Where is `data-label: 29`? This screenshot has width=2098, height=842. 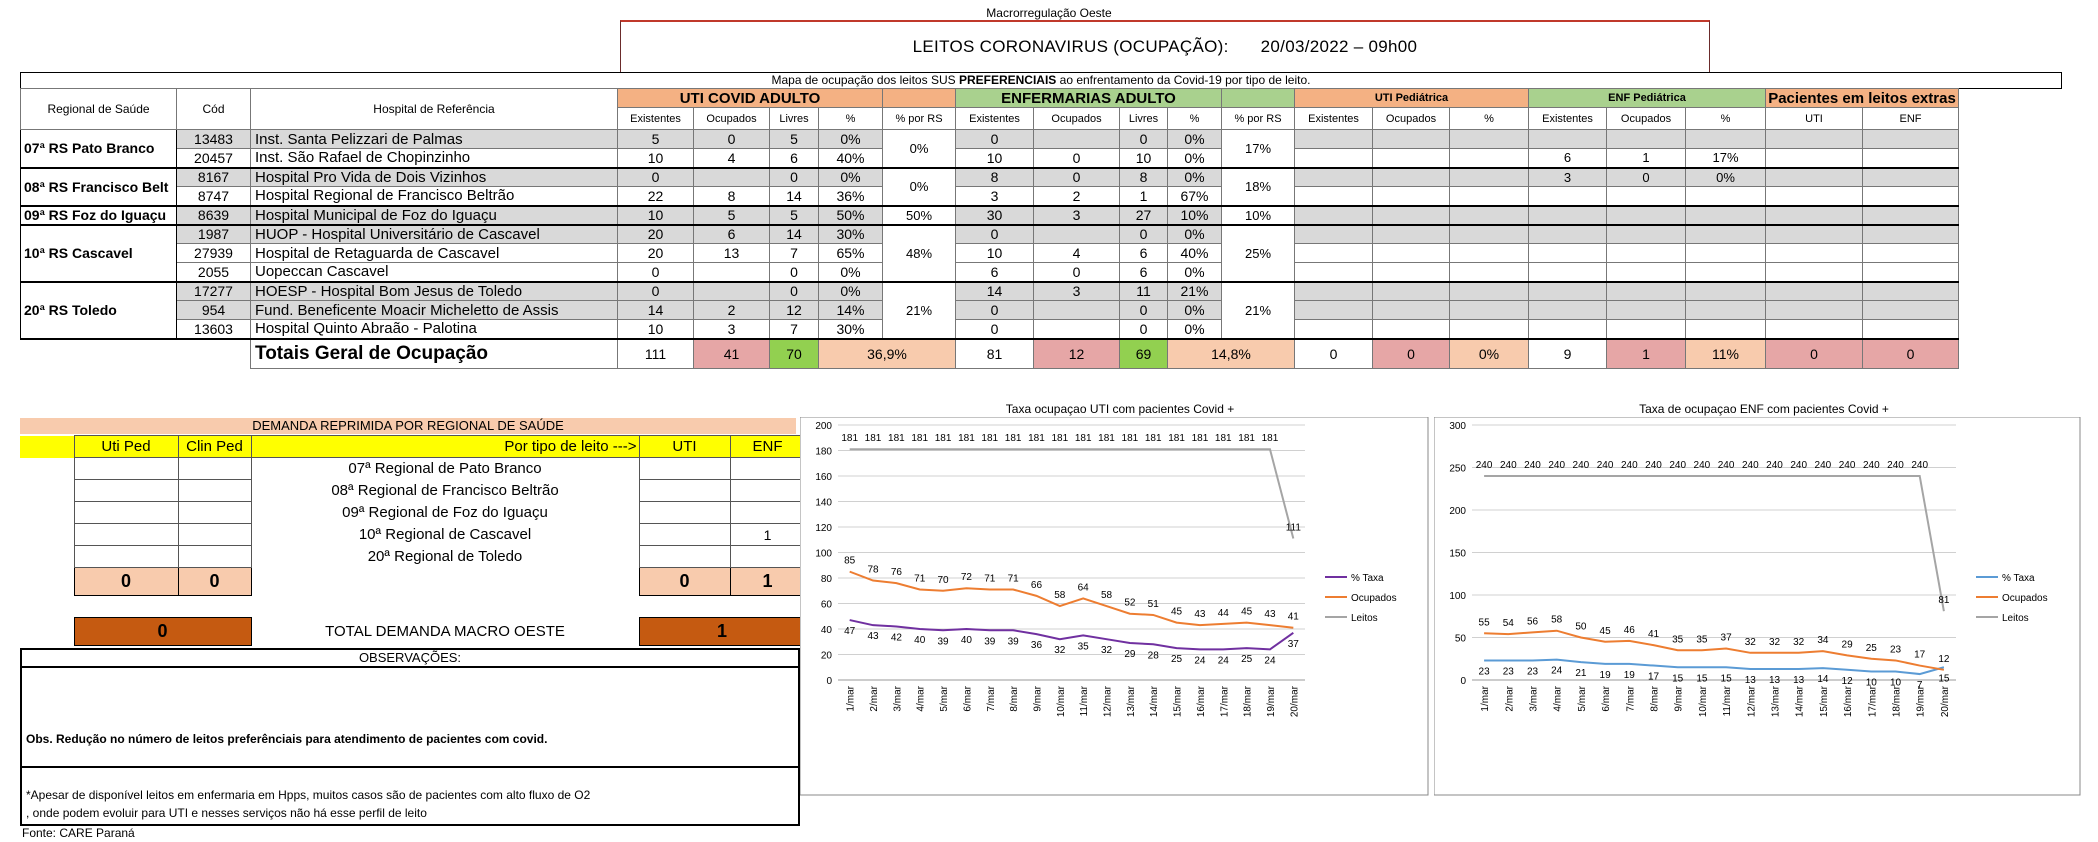 data-label: 29 is located at coordinates (1130, 654).